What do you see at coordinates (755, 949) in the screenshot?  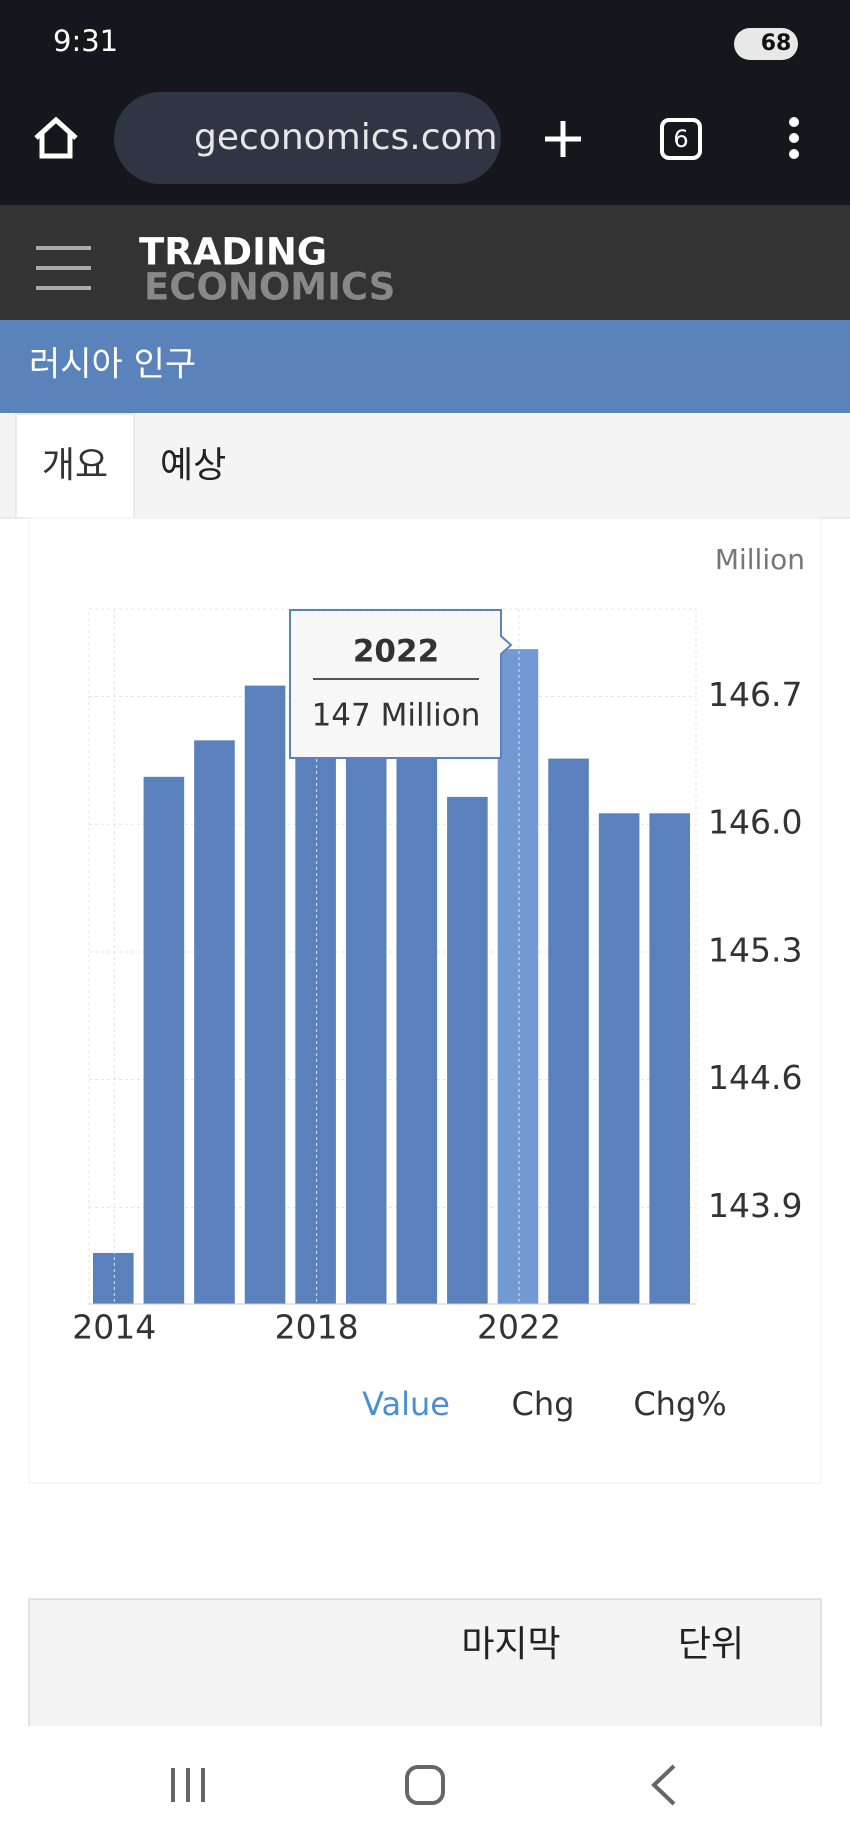 I see `y-tick-label: 145.3` at bounding box center [755, 949].